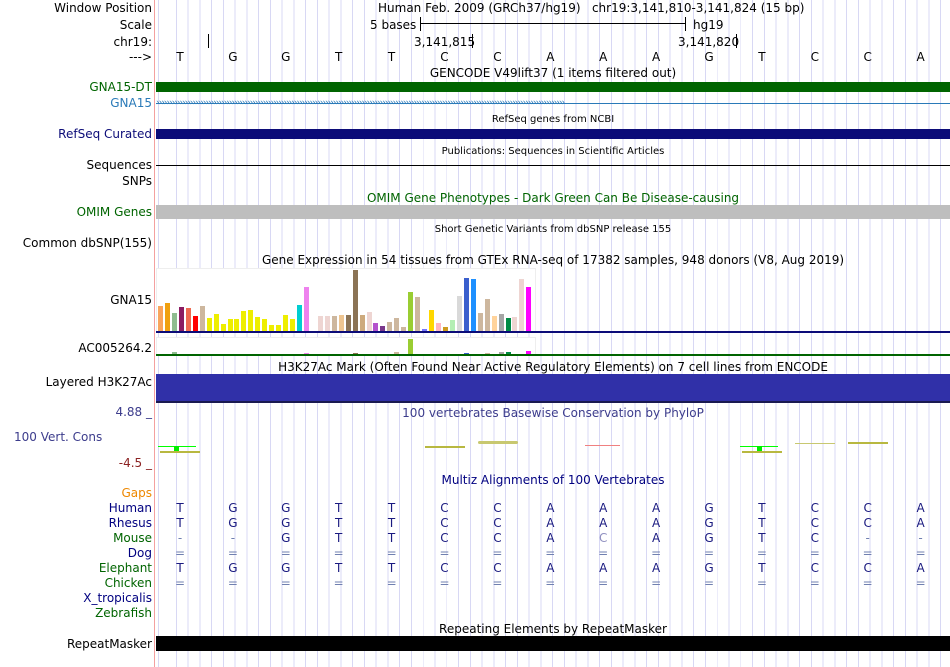 This screenshot has height=667, width=950. I want to click on gtex-gna15-label: GNA15, so click(131, 300).